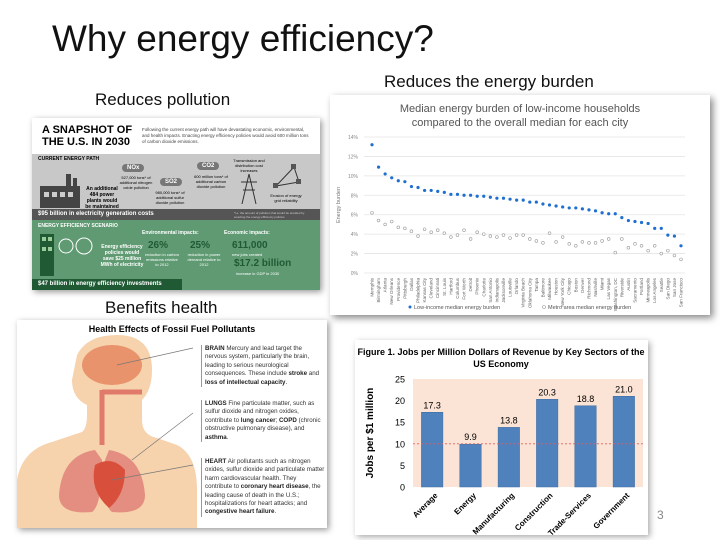 The width and height of the screenshot is (720, 540). What do you see at coordinates (355, 216) in the screenshot?
I see `y-tick-label: 6%` at bounding box center [355, 216].